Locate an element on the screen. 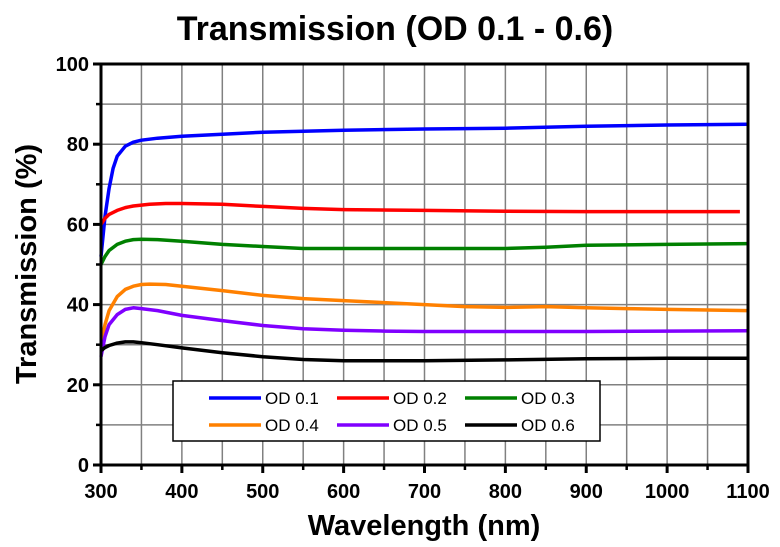 This screenshot has height=547, width=780. legend-box is located at coordinates (386, 411).